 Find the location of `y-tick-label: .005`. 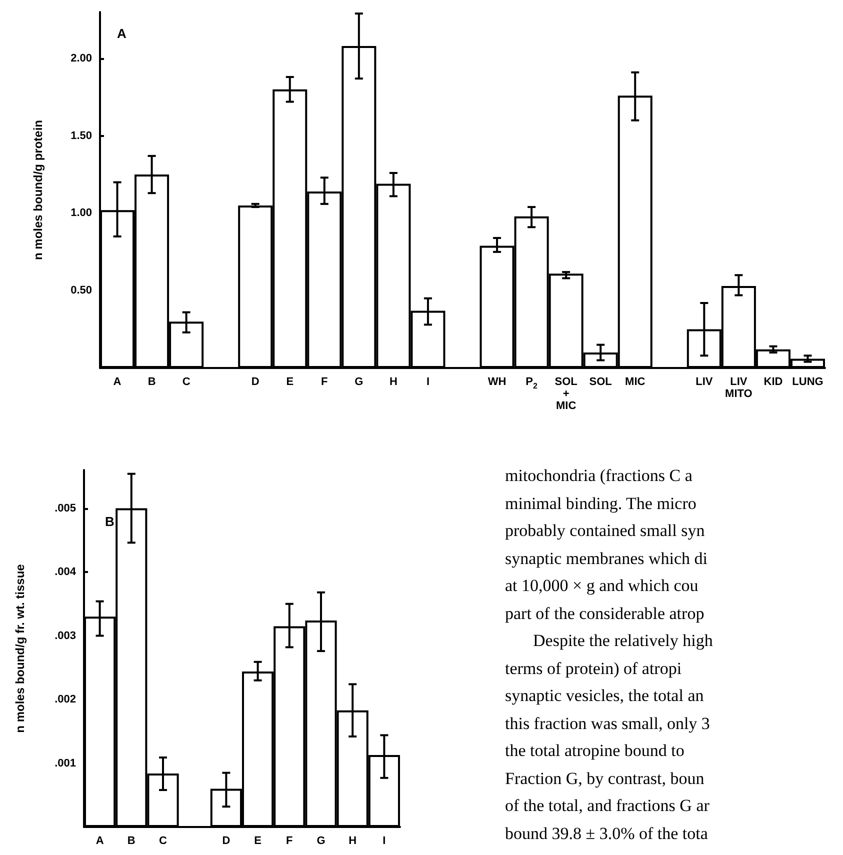

y-tick-label: .005 is located at coordinates (65, 508).